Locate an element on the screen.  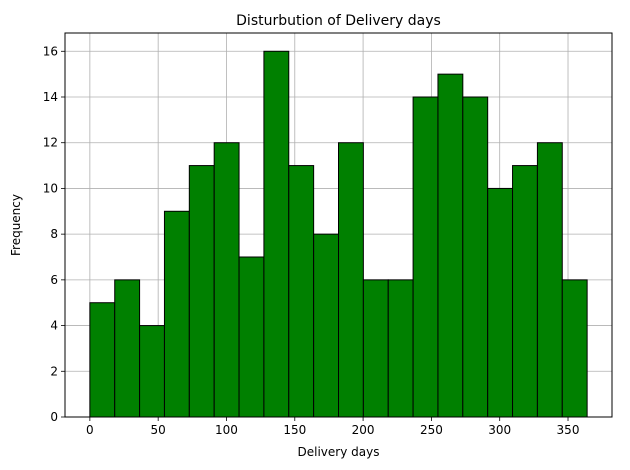
x-tick-label: 300 is located at coordinates (499, 430).